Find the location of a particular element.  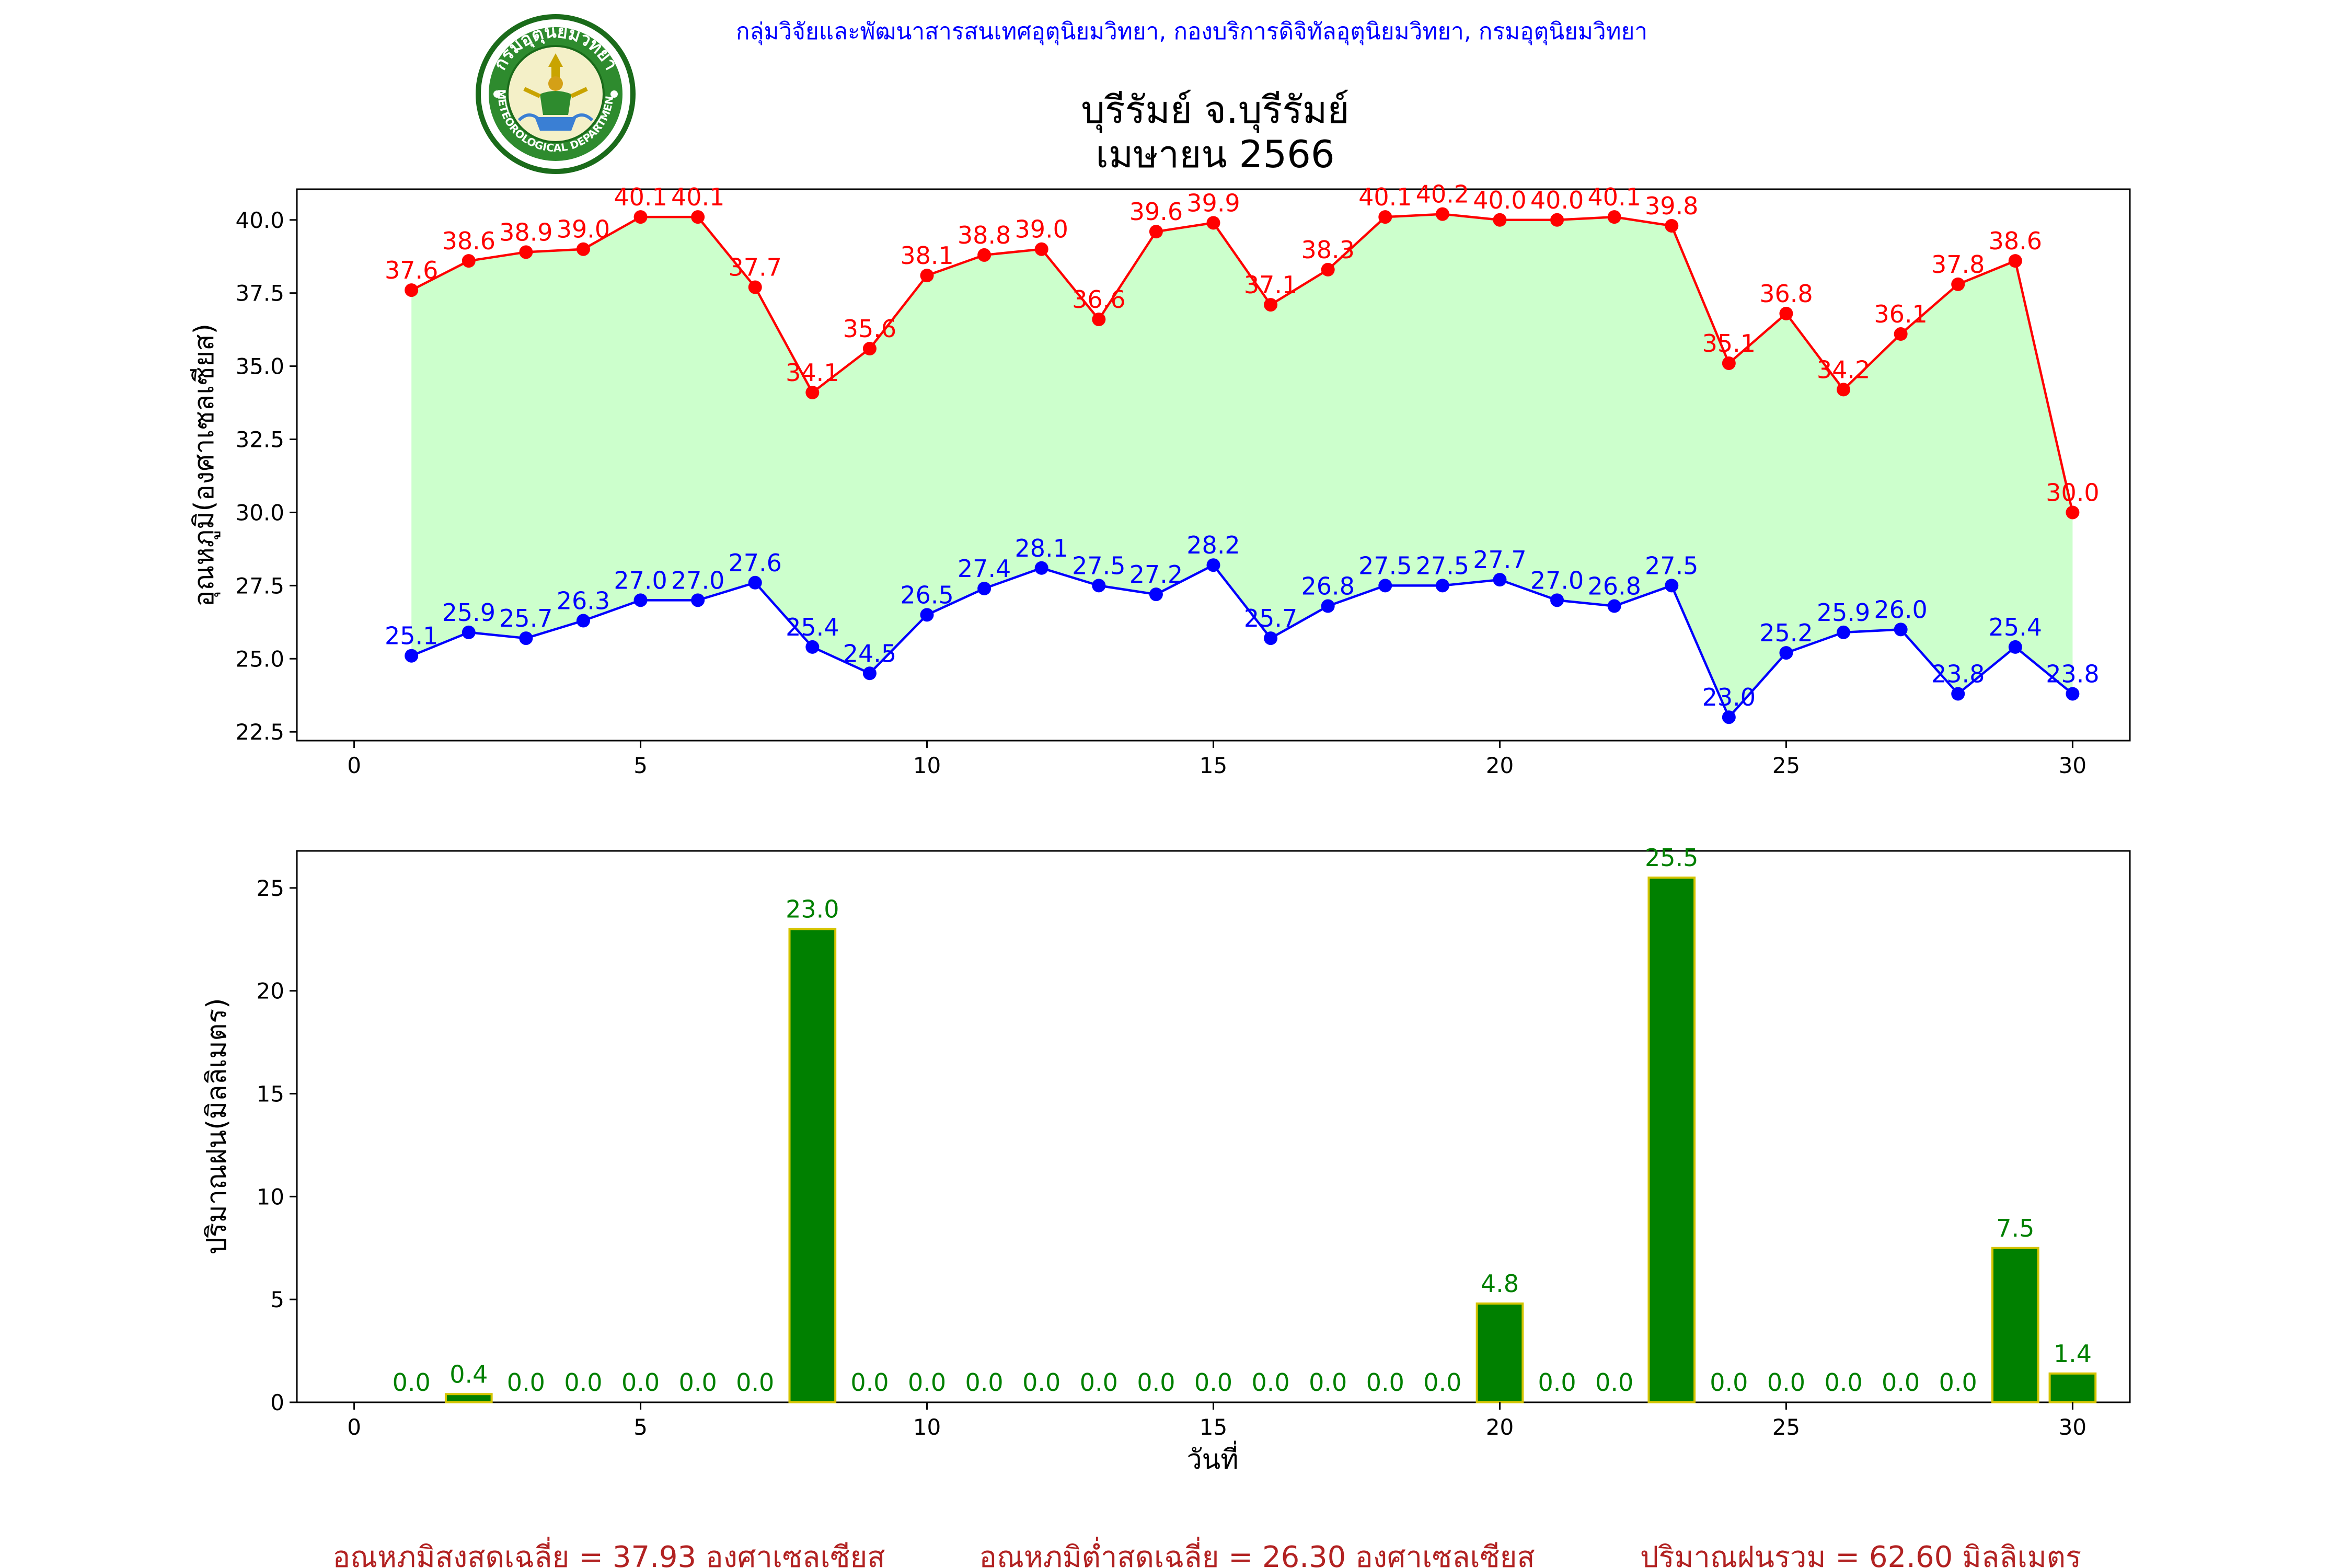

min-temperature-series-line is located at coordinates (1242, 641).